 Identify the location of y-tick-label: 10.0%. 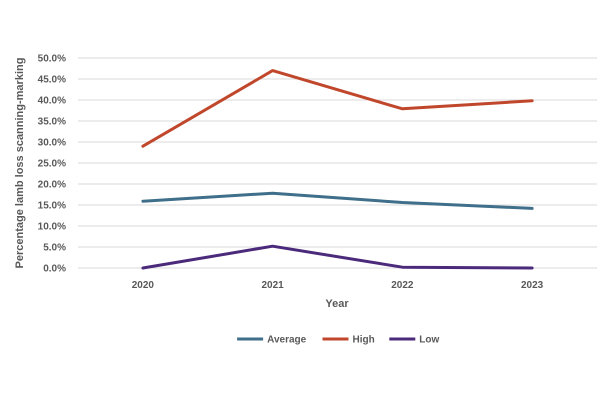
(52, 227).